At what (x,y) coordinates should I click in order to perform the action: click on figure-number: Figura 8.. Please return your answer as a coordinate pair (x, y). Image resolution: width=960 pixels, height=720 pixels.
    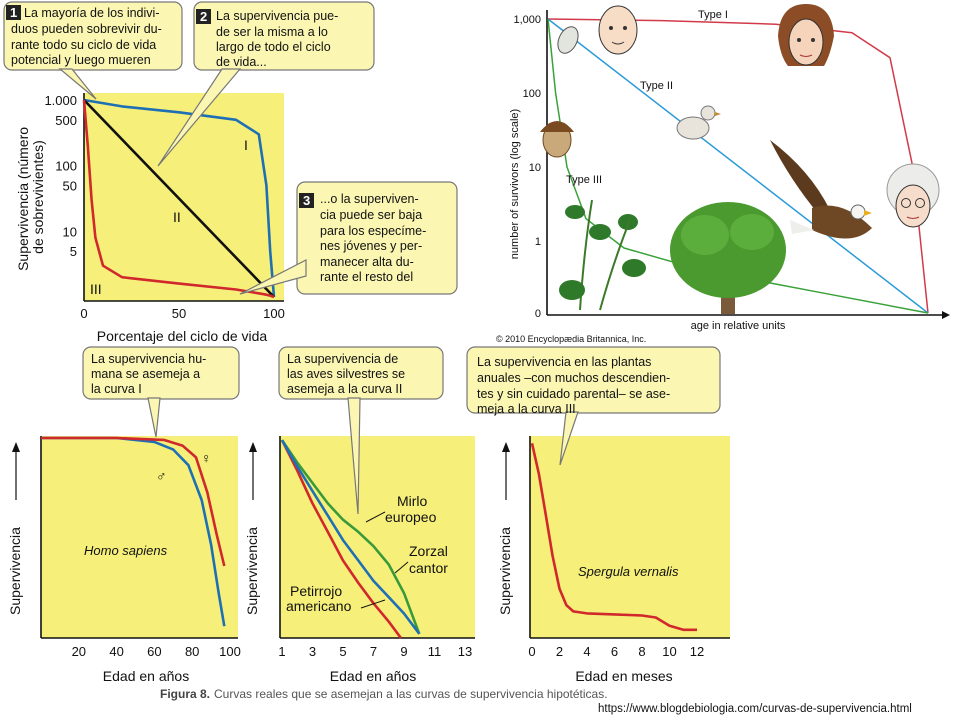
    Looking at the image, I should click on (185, 694).